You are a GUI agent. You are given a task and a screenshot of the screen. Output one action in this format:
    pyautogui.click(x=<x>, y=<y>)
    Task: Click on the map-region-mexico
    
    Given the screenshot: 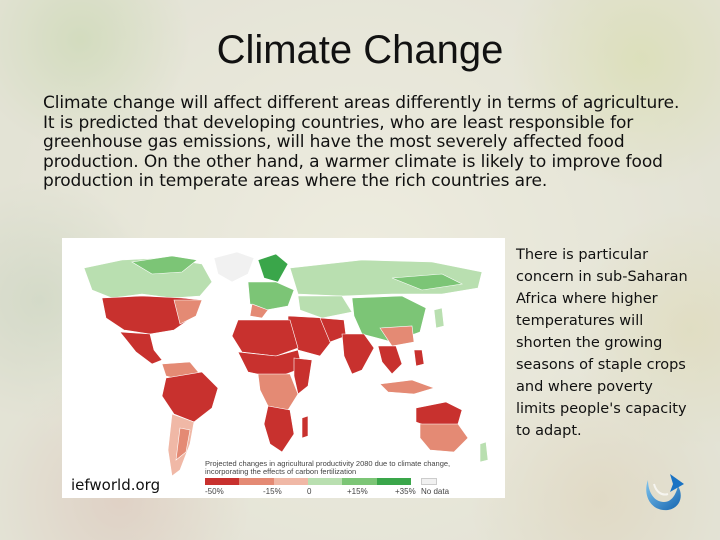 What is the action you would take?
    pyautogui.click(x=141, y=348)
    